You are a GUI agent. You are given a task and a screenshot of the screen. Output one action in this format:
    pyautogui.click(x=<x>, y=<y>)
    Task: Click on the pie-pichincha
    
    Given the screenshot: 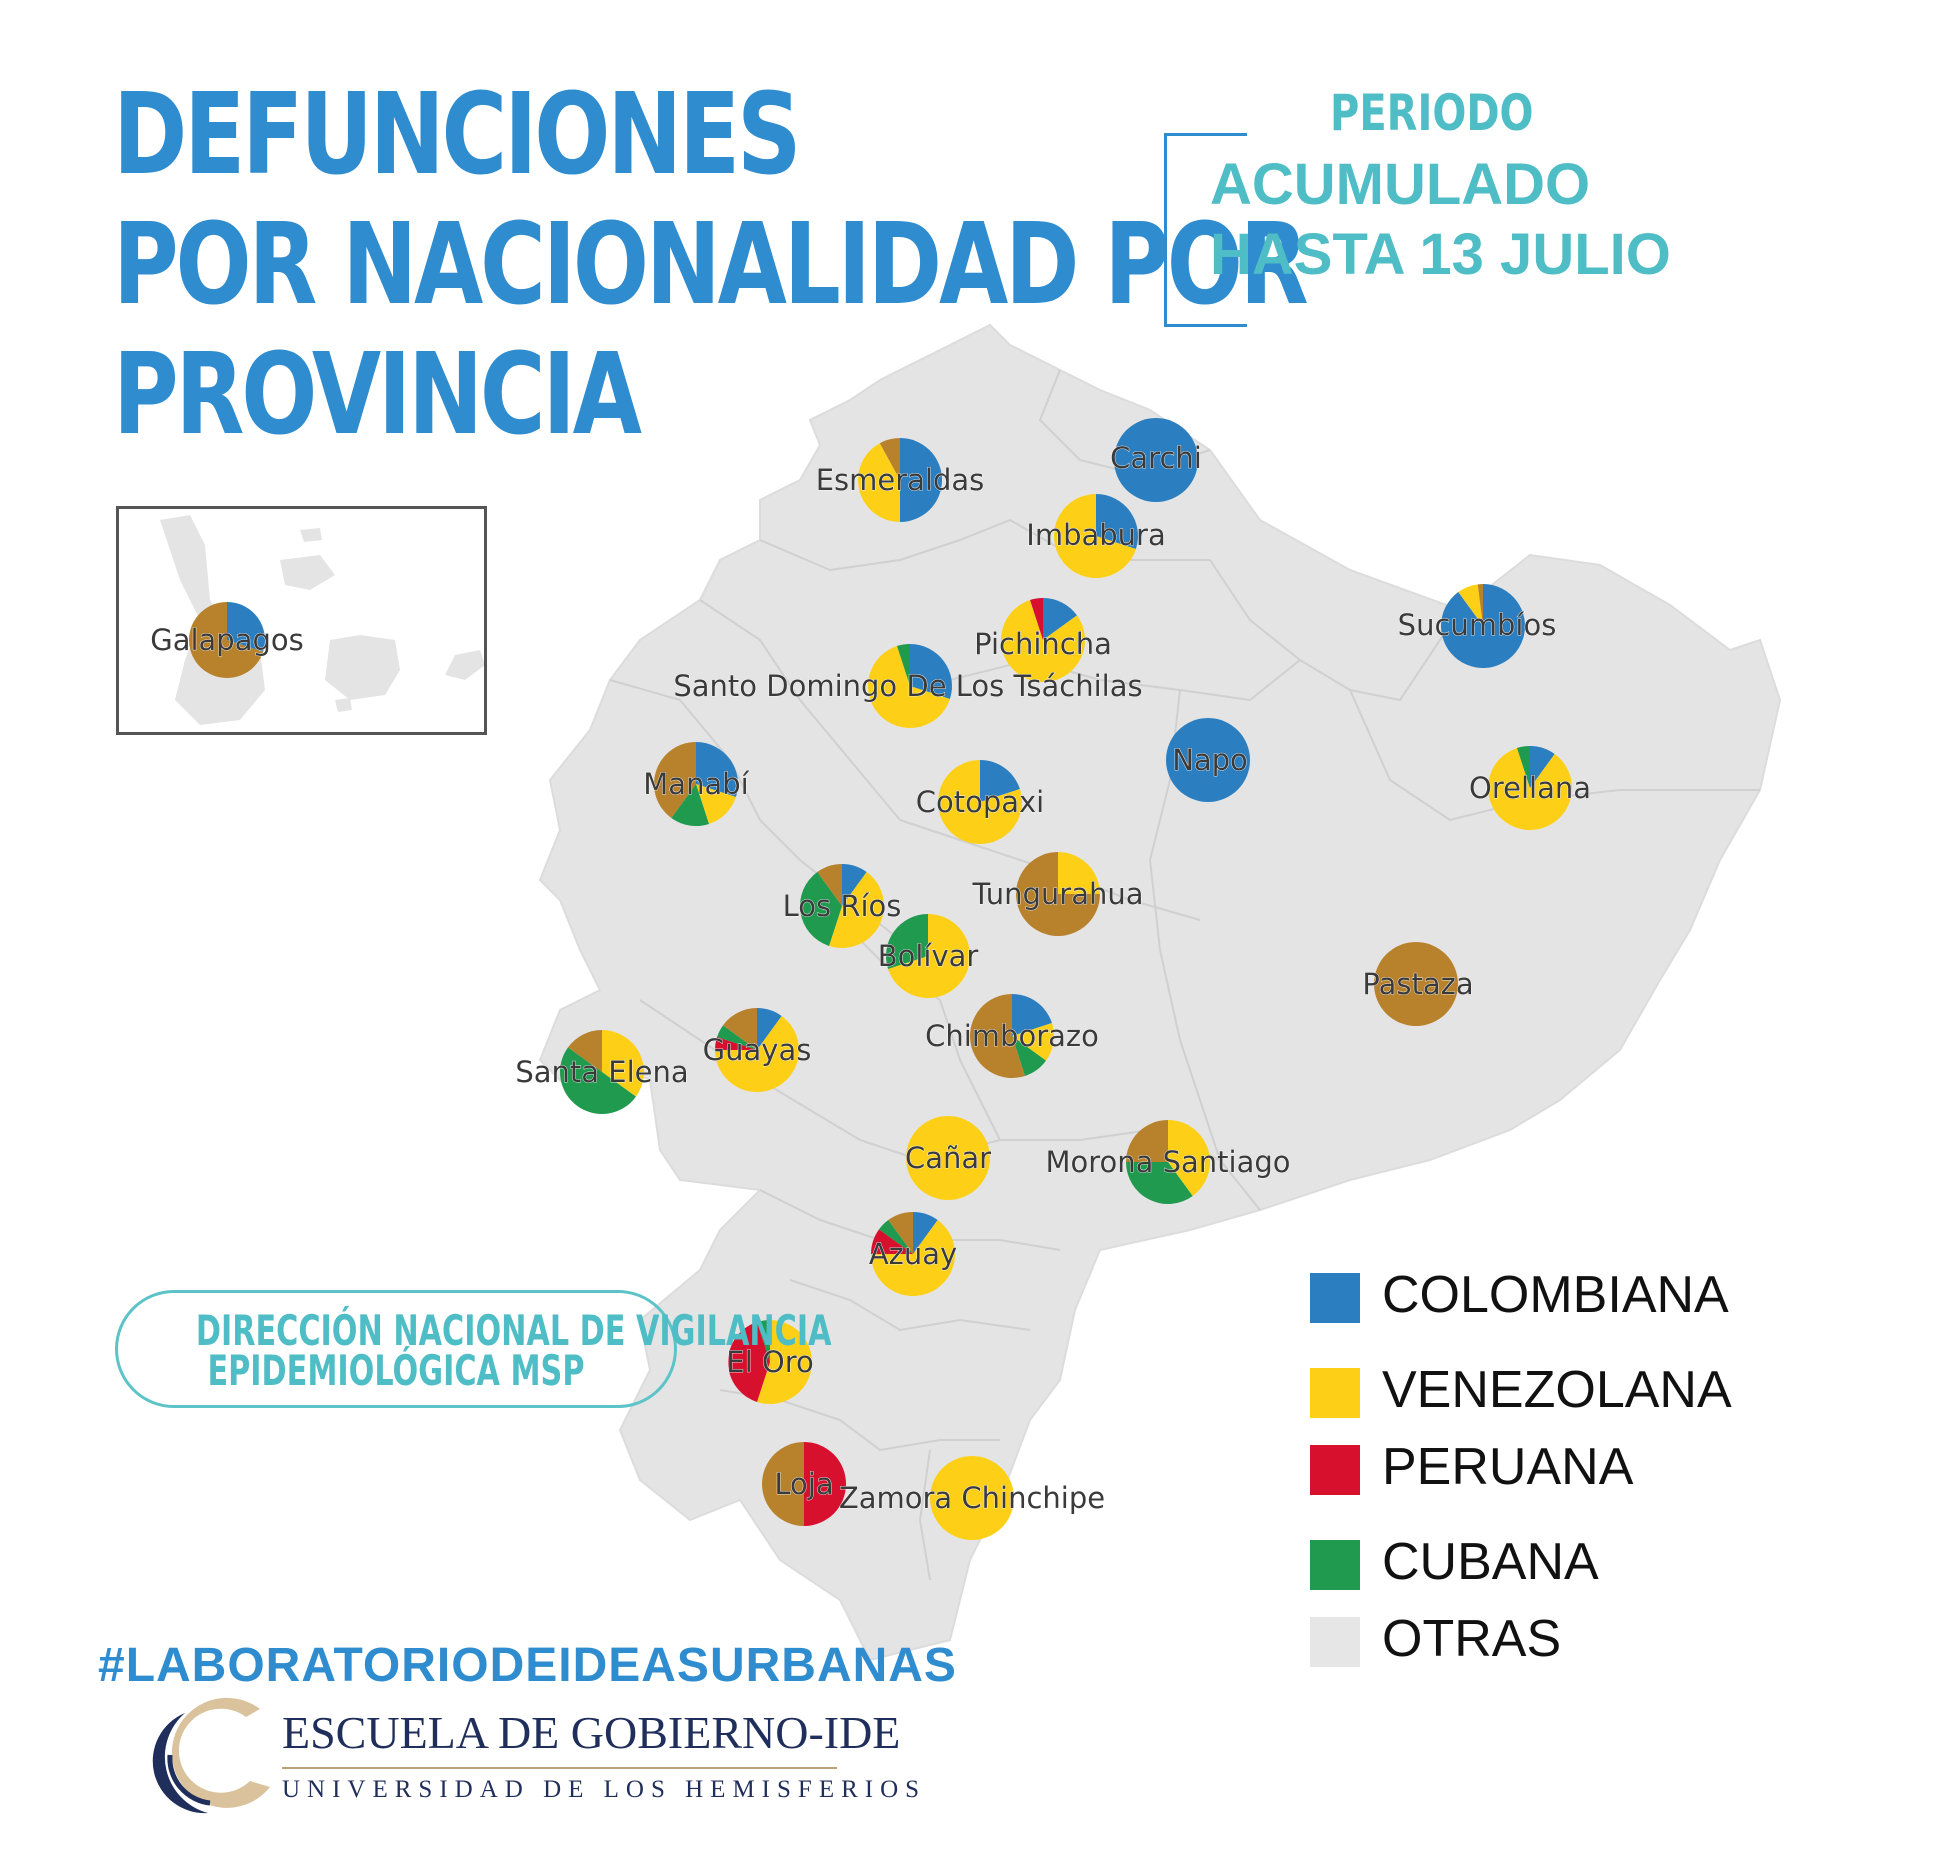 What is the action you would take?
    pyautogui.click(x=1043, y=639)
    